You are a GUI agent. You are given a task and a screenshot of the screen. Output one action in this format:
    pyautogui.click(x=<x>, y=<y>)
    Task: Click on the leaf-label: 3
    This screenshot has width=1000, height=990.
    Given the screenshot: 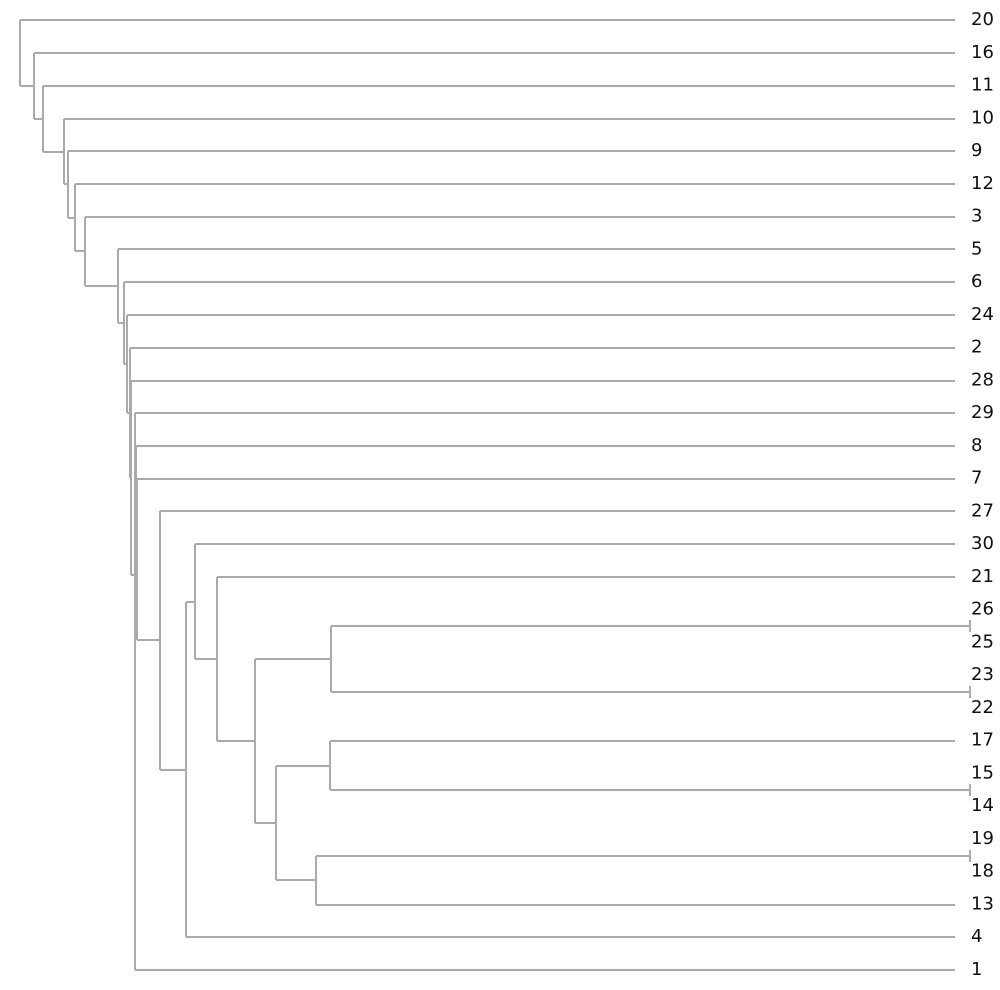 What is the action you would take?
    pyautogui.click(x=976, y=216)
    